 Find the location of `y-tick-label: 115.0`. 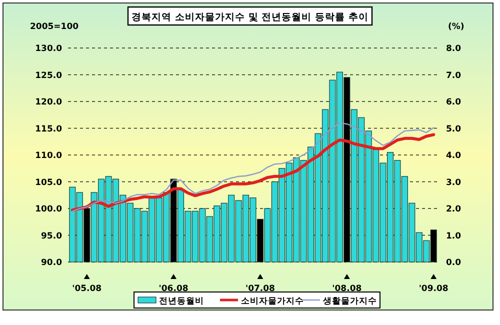

y-tick-label: 115.0 is located at coordinates (48, 129).